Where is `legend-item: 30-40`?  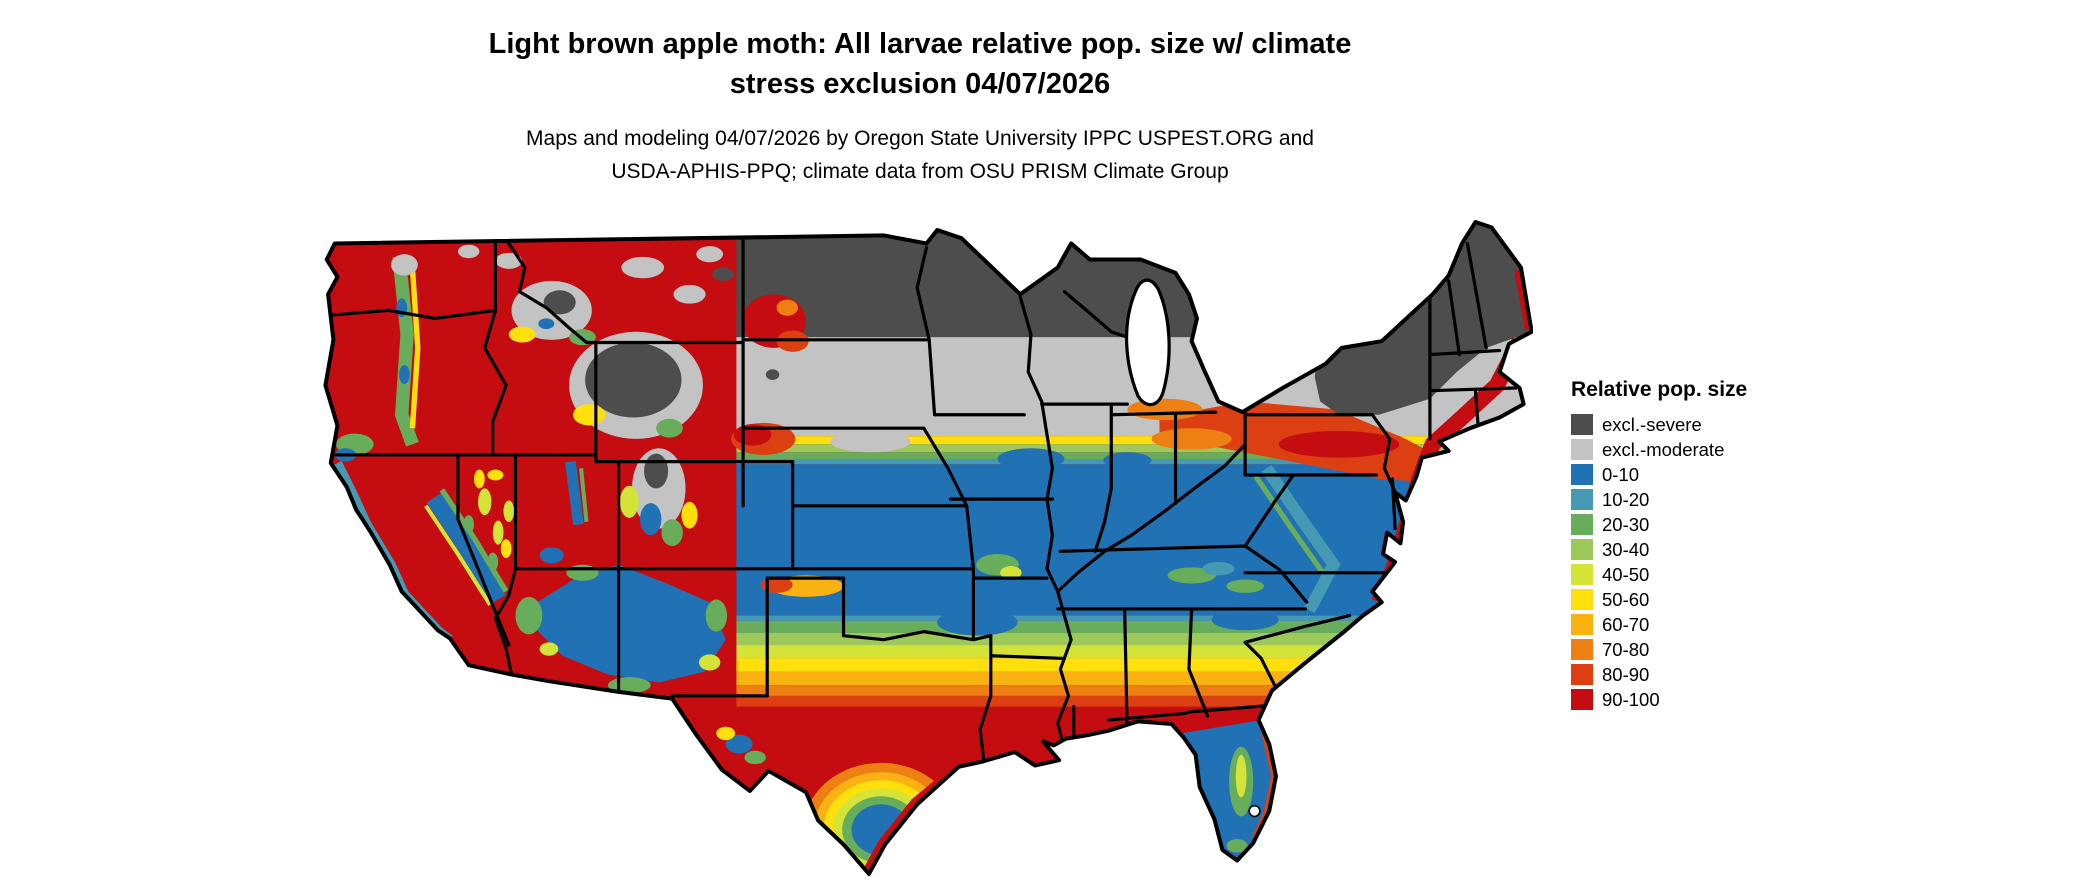 legend-item: 30-40 is located at coordinates (1701, 549).